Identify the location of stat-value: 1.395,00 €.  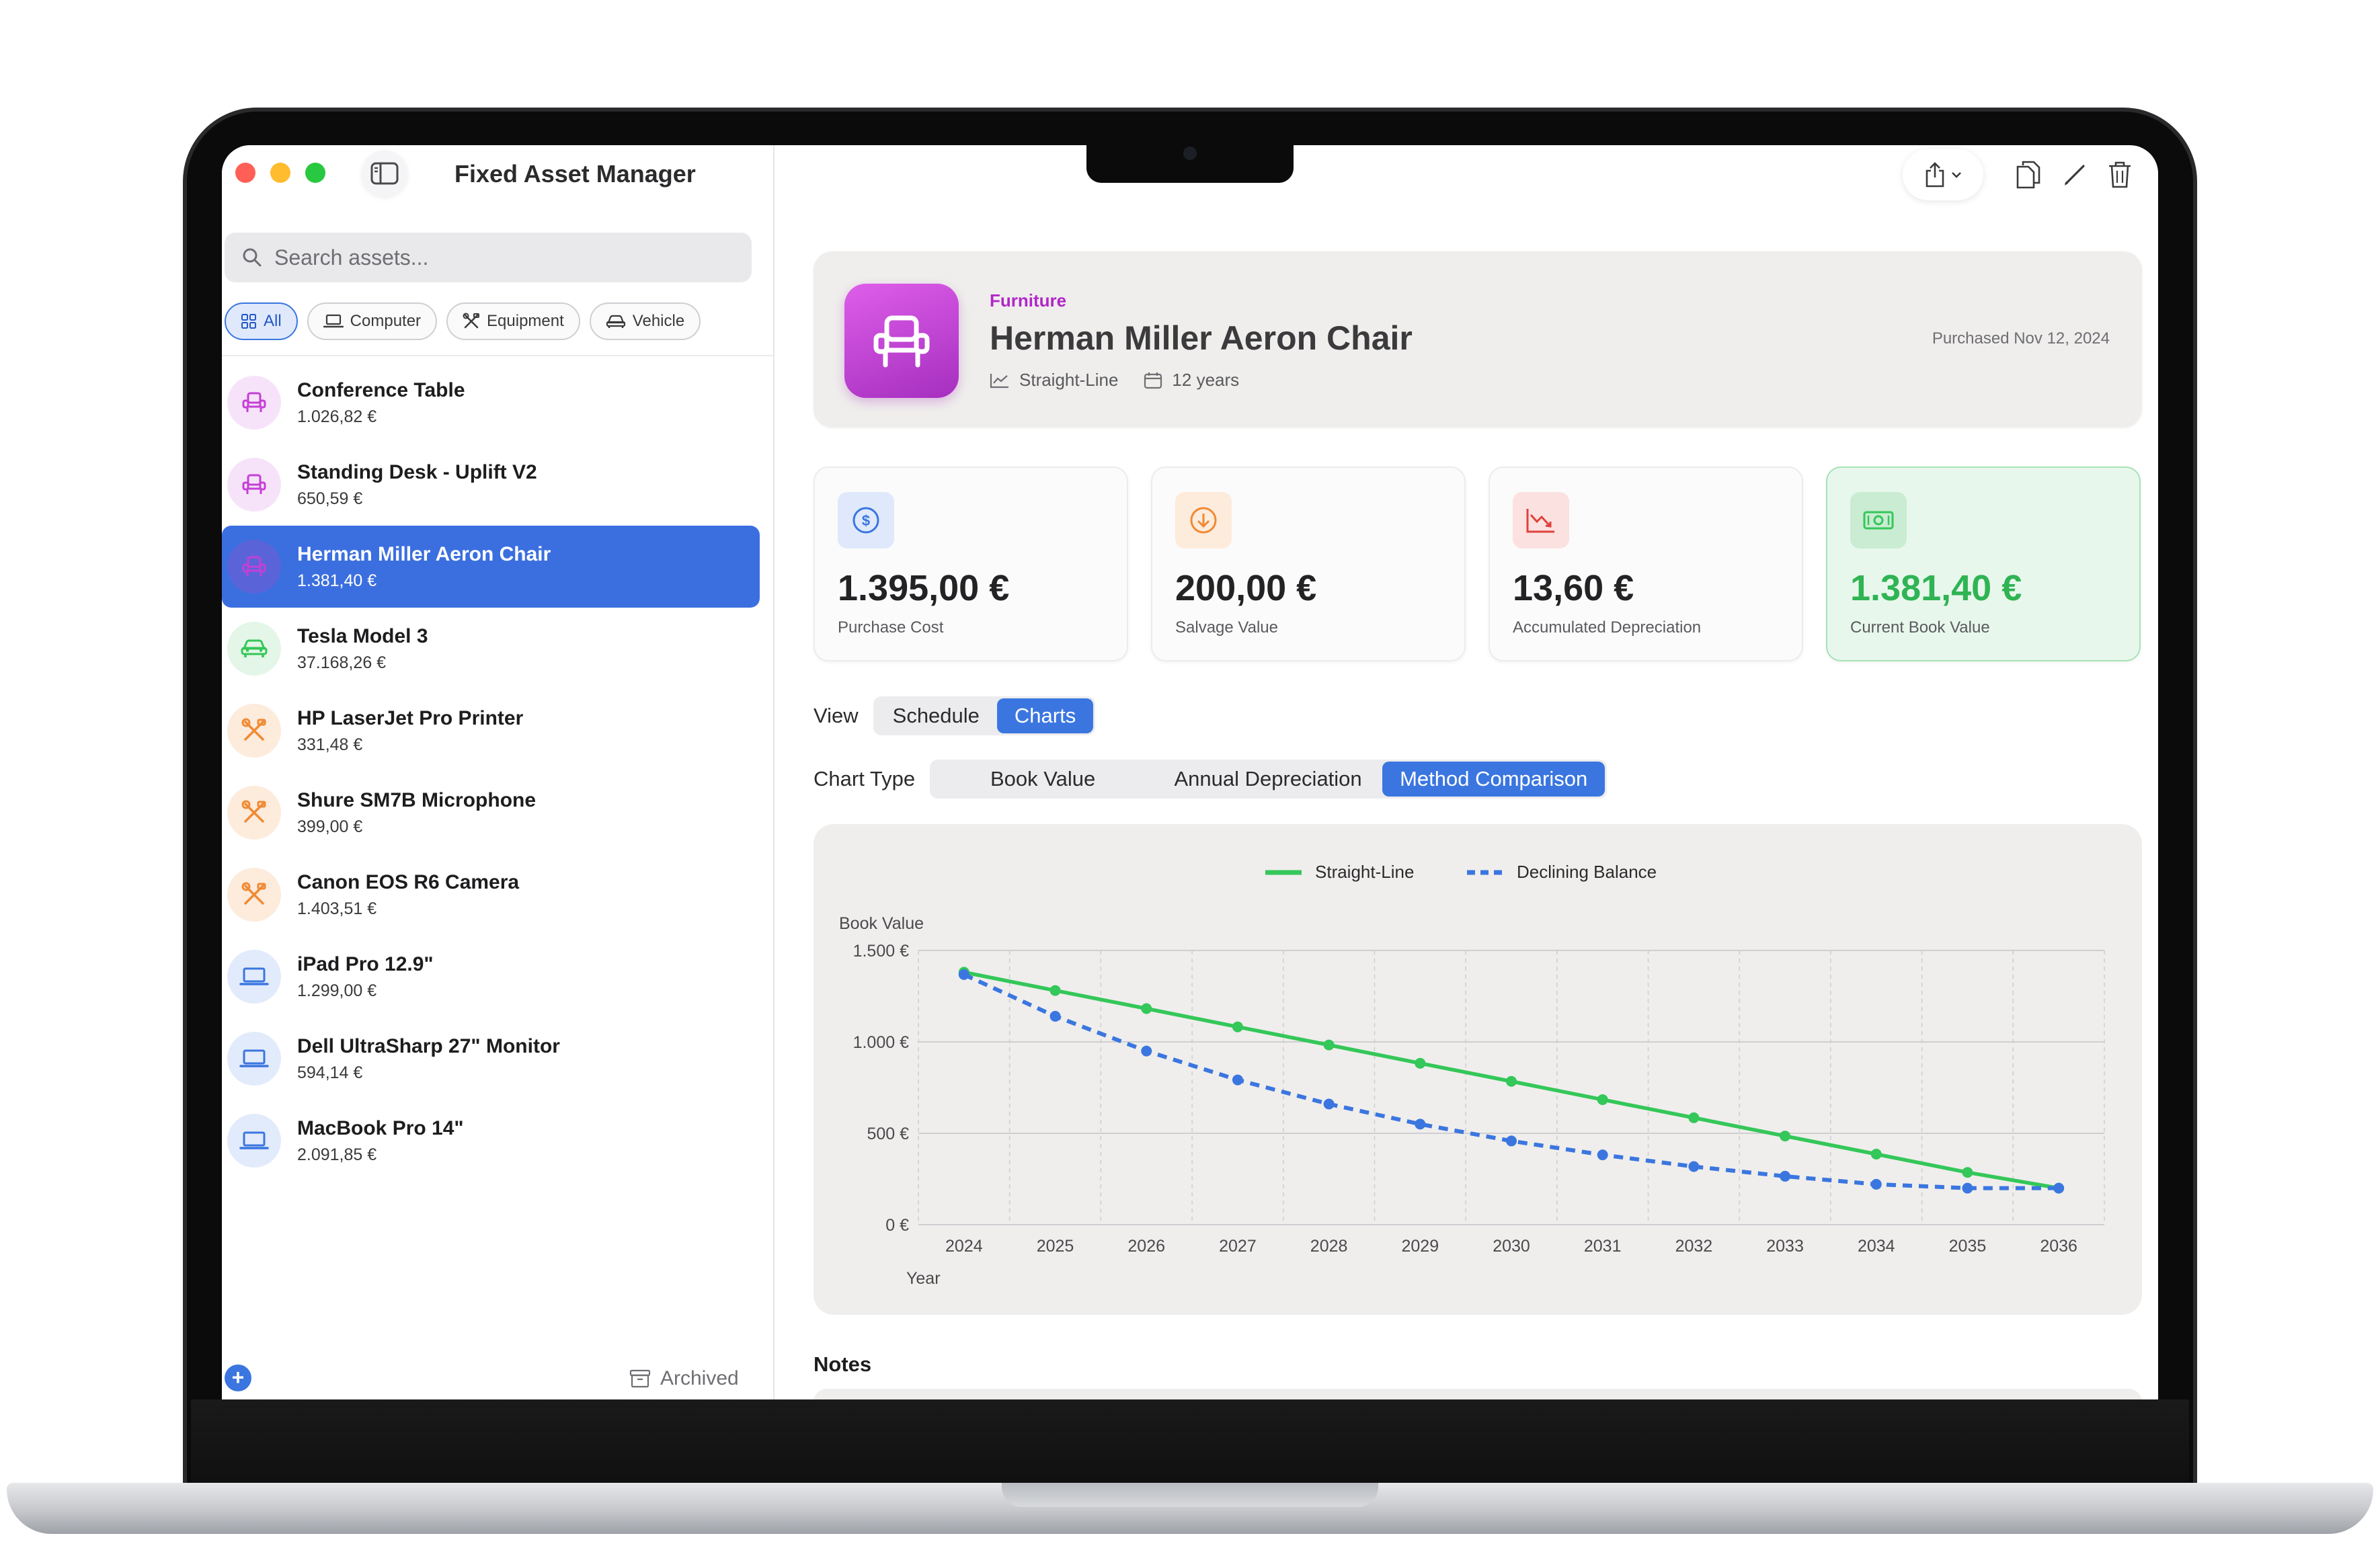
(924, 588).